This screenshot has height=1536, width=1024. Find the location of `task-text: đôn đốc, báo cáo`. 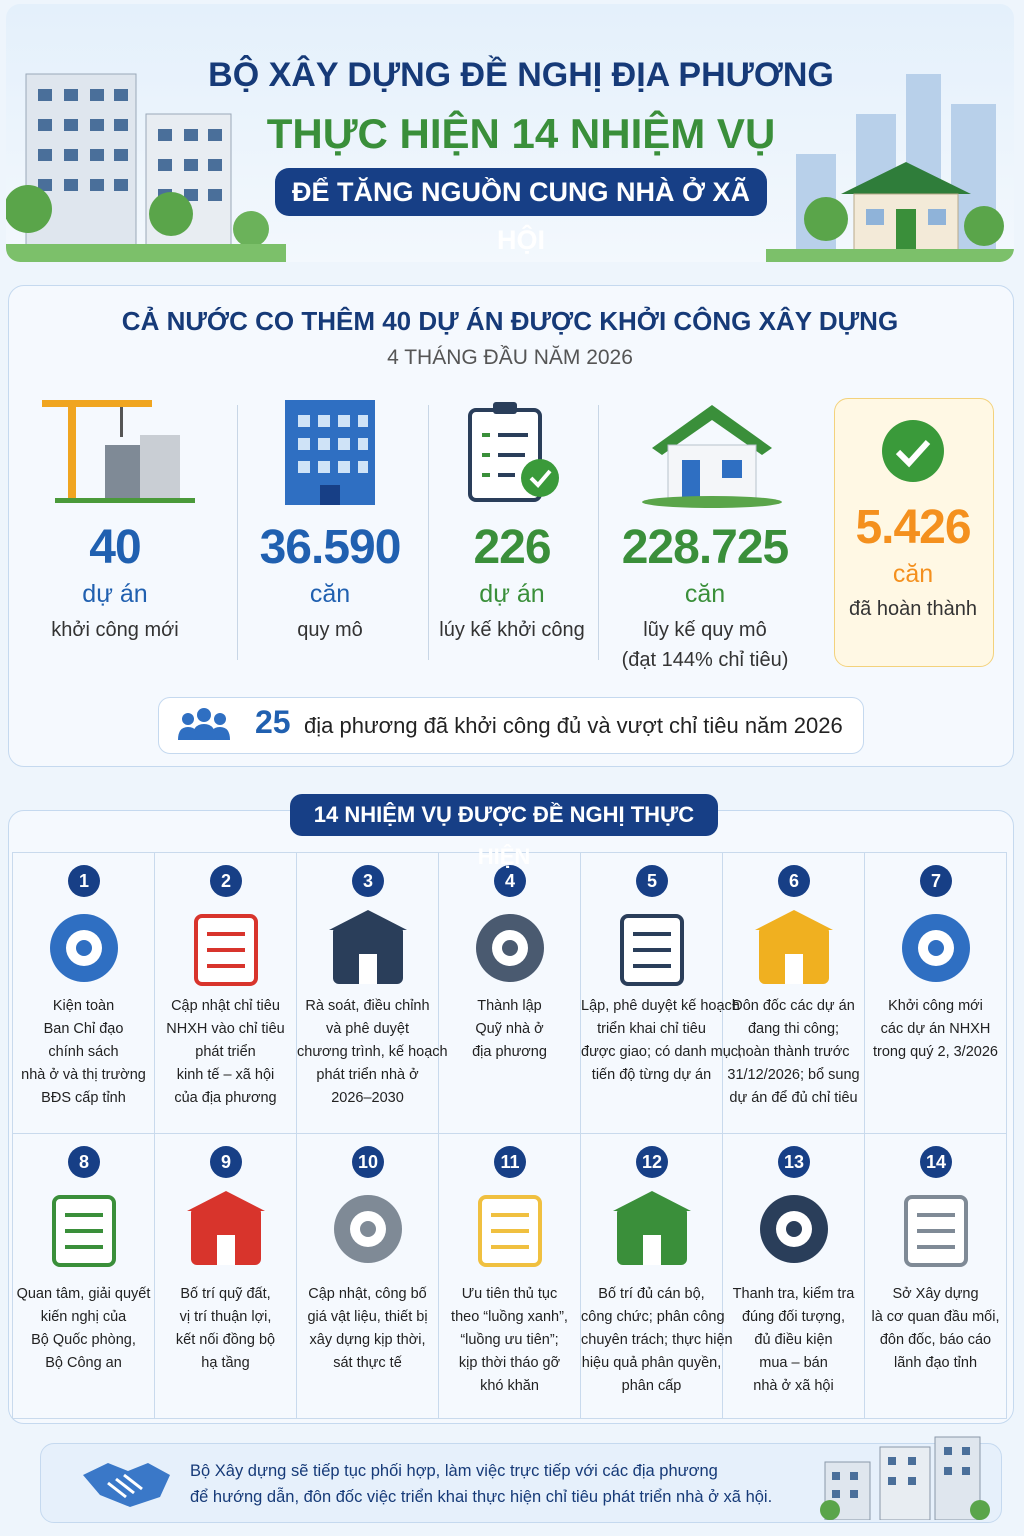

task-text: đôn đốc, báo cáo is located at coordinates (935, 1340).